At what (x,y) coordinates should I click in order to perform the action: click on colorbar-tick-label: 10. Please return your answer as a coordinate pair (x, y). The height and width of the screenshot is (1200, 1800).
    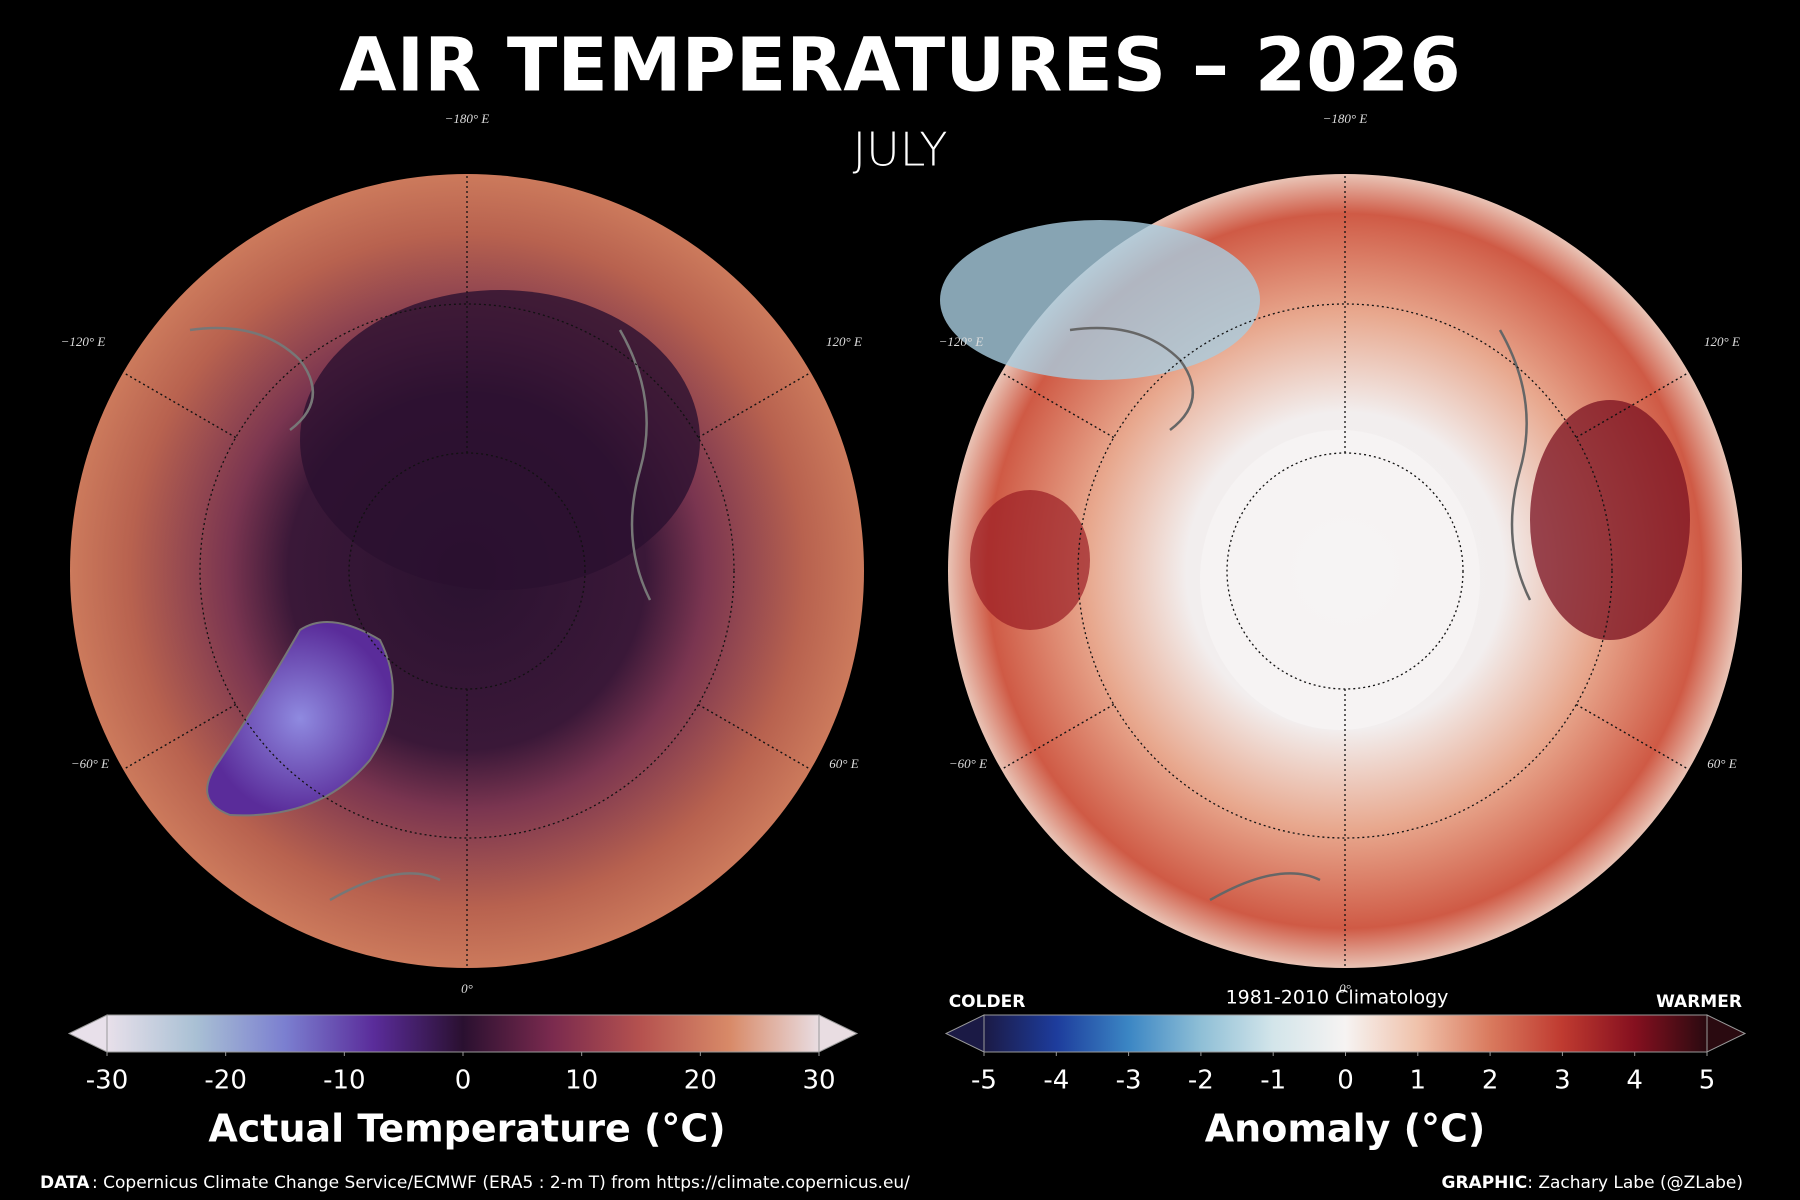
    Looking at the image, I should click on (581, 1081).